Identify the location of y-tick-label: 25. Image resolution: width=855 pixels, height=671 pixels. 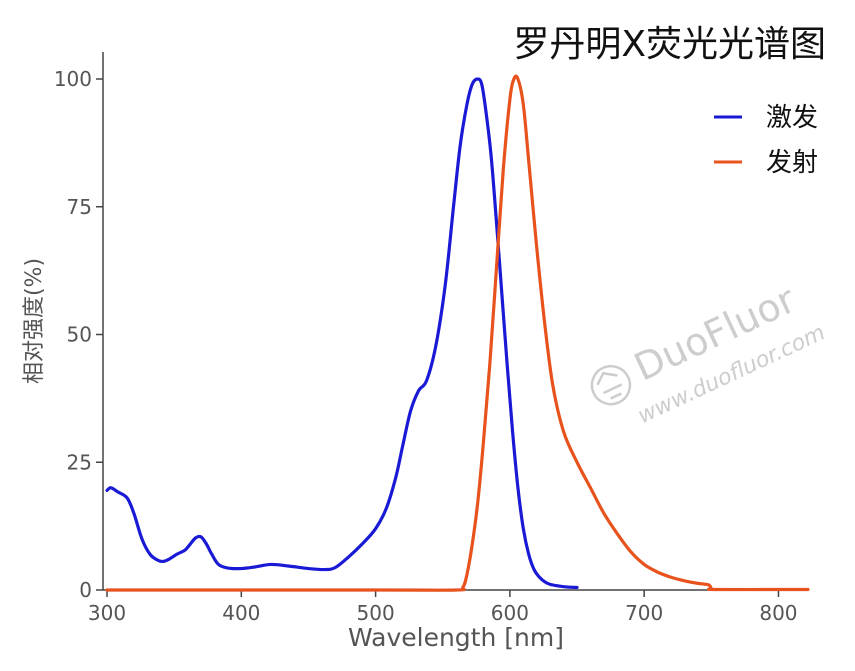
(79, 462).